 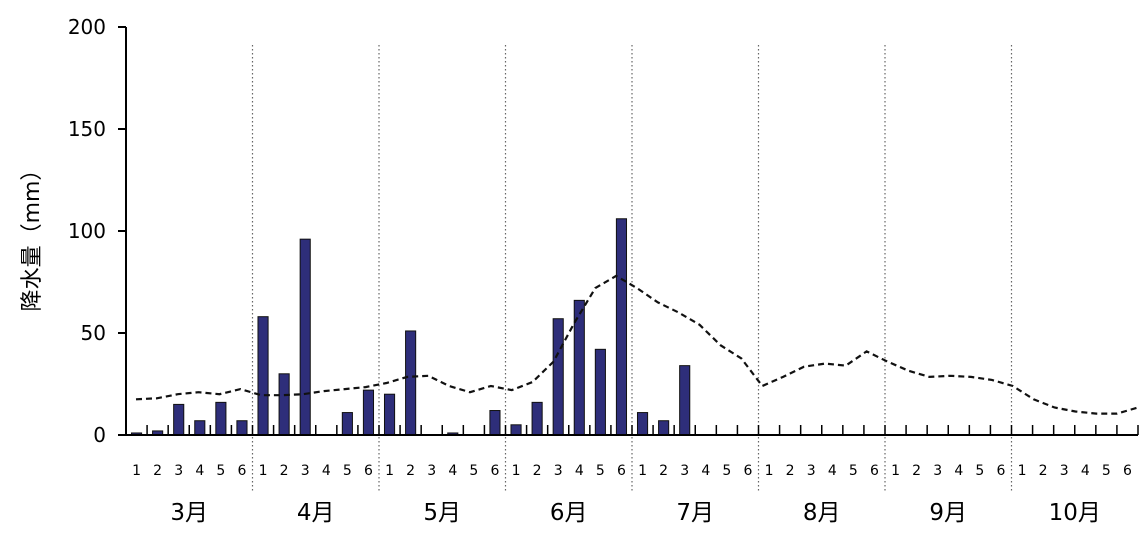 What do you see at coordinates (99, 435) in the screenshot?
I see `y-tick-label: 0` at bounding box center [99, 435].